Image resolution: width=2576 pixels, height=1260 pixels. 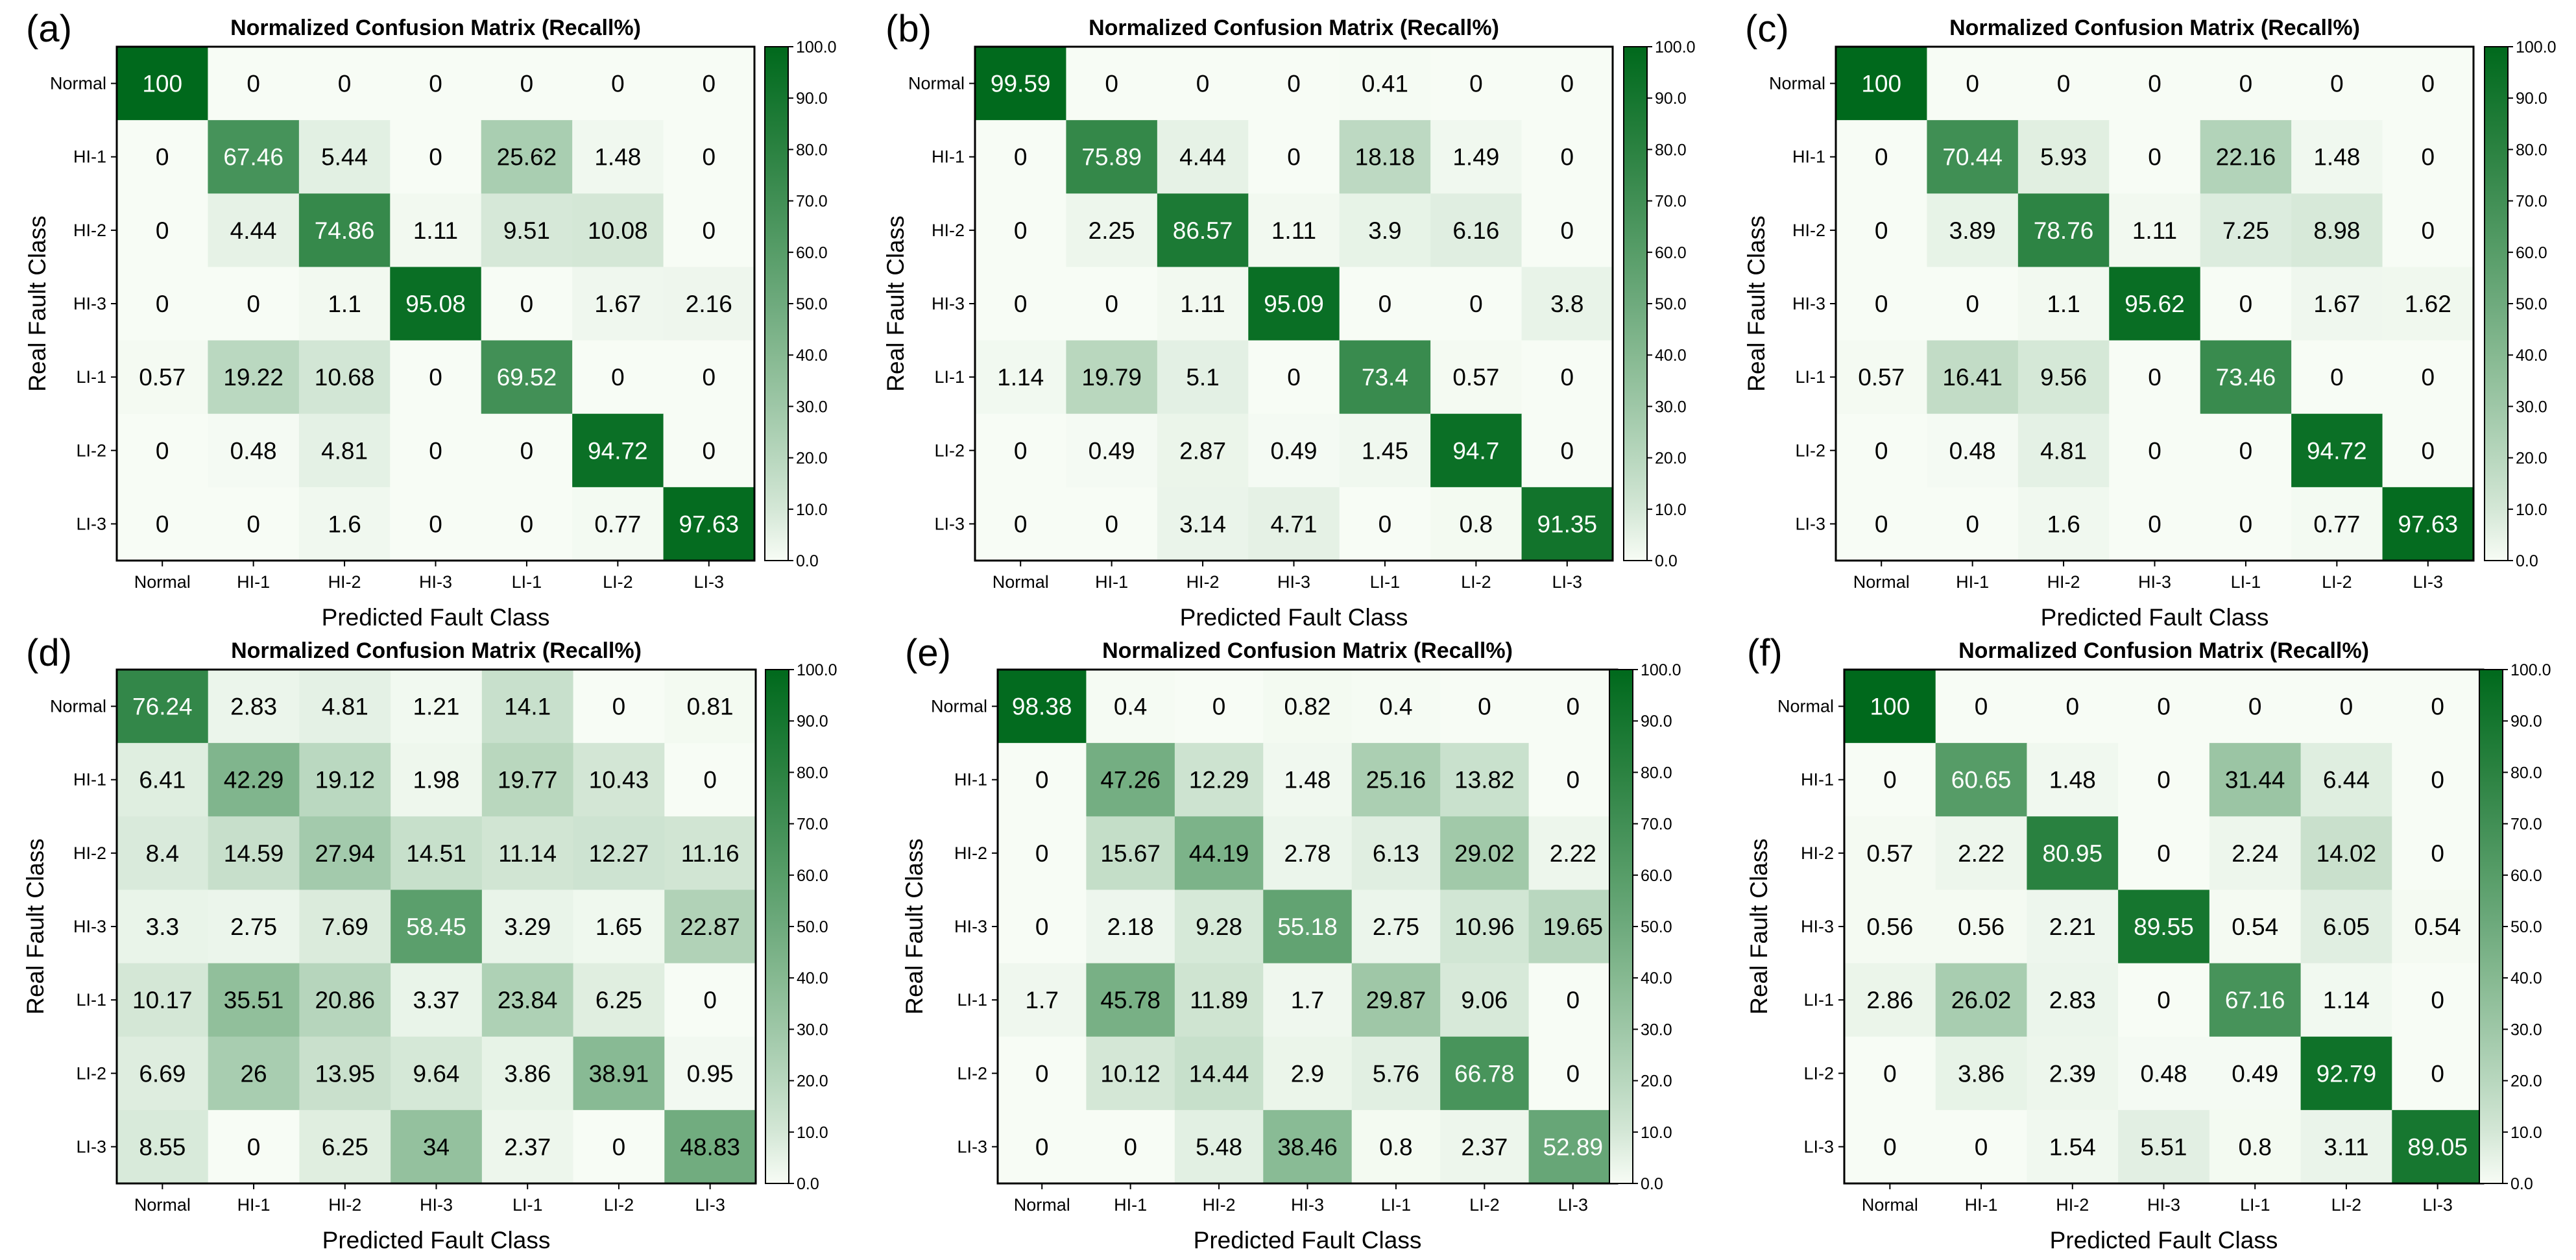 What do you see at coordinates (1475, 377) in the screenshot?
I see `cell-value-label: 0.57` at bounding box center [1475, 377].